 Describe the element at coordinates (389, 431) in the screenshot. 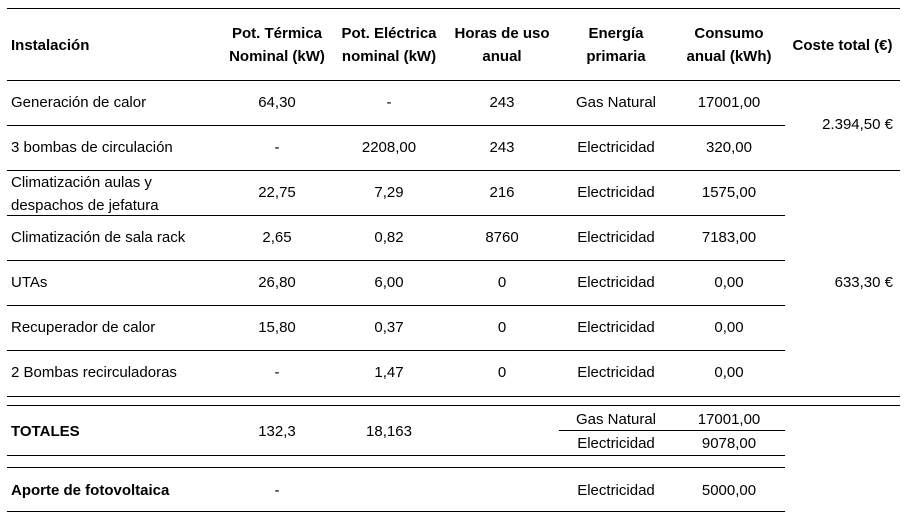

I see `totals-electric-power: 18,163` at that location.